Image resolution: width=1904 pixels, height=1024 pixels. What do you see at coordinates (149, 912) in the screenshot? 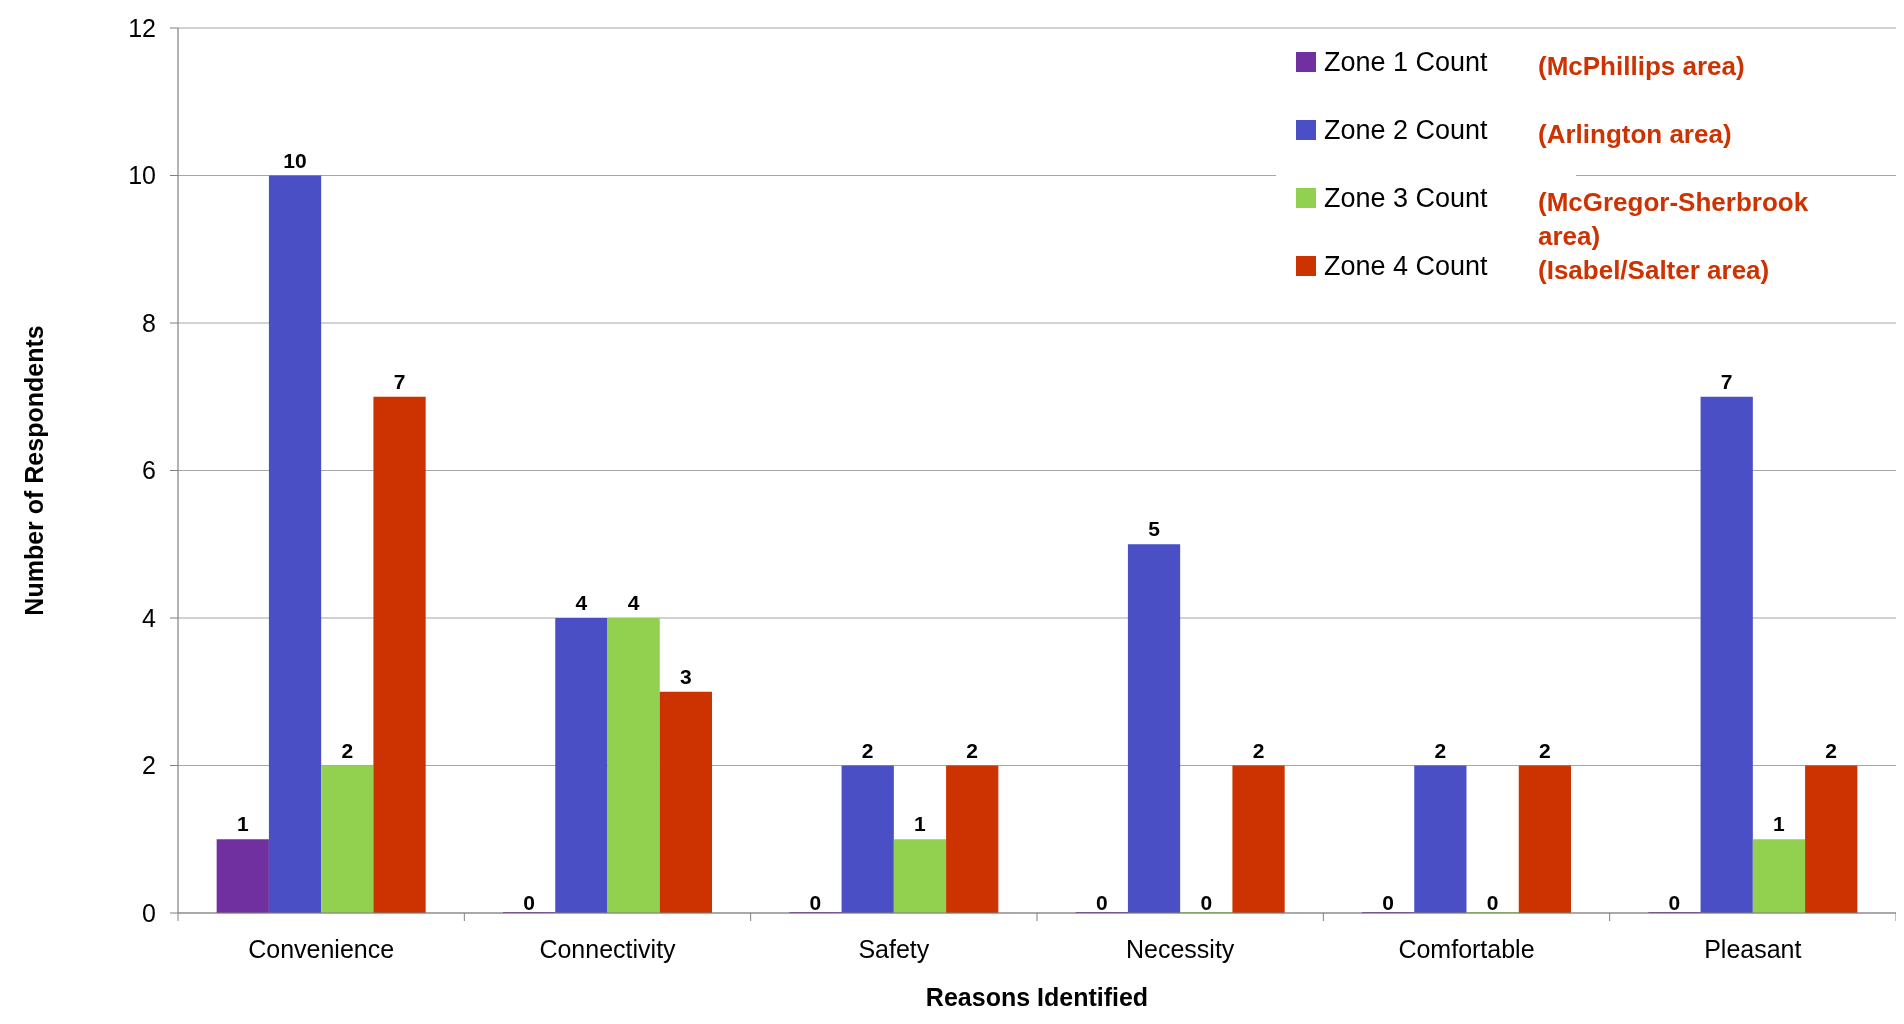
I see `y-tick-label: 0` at bounding box center [149, 912].